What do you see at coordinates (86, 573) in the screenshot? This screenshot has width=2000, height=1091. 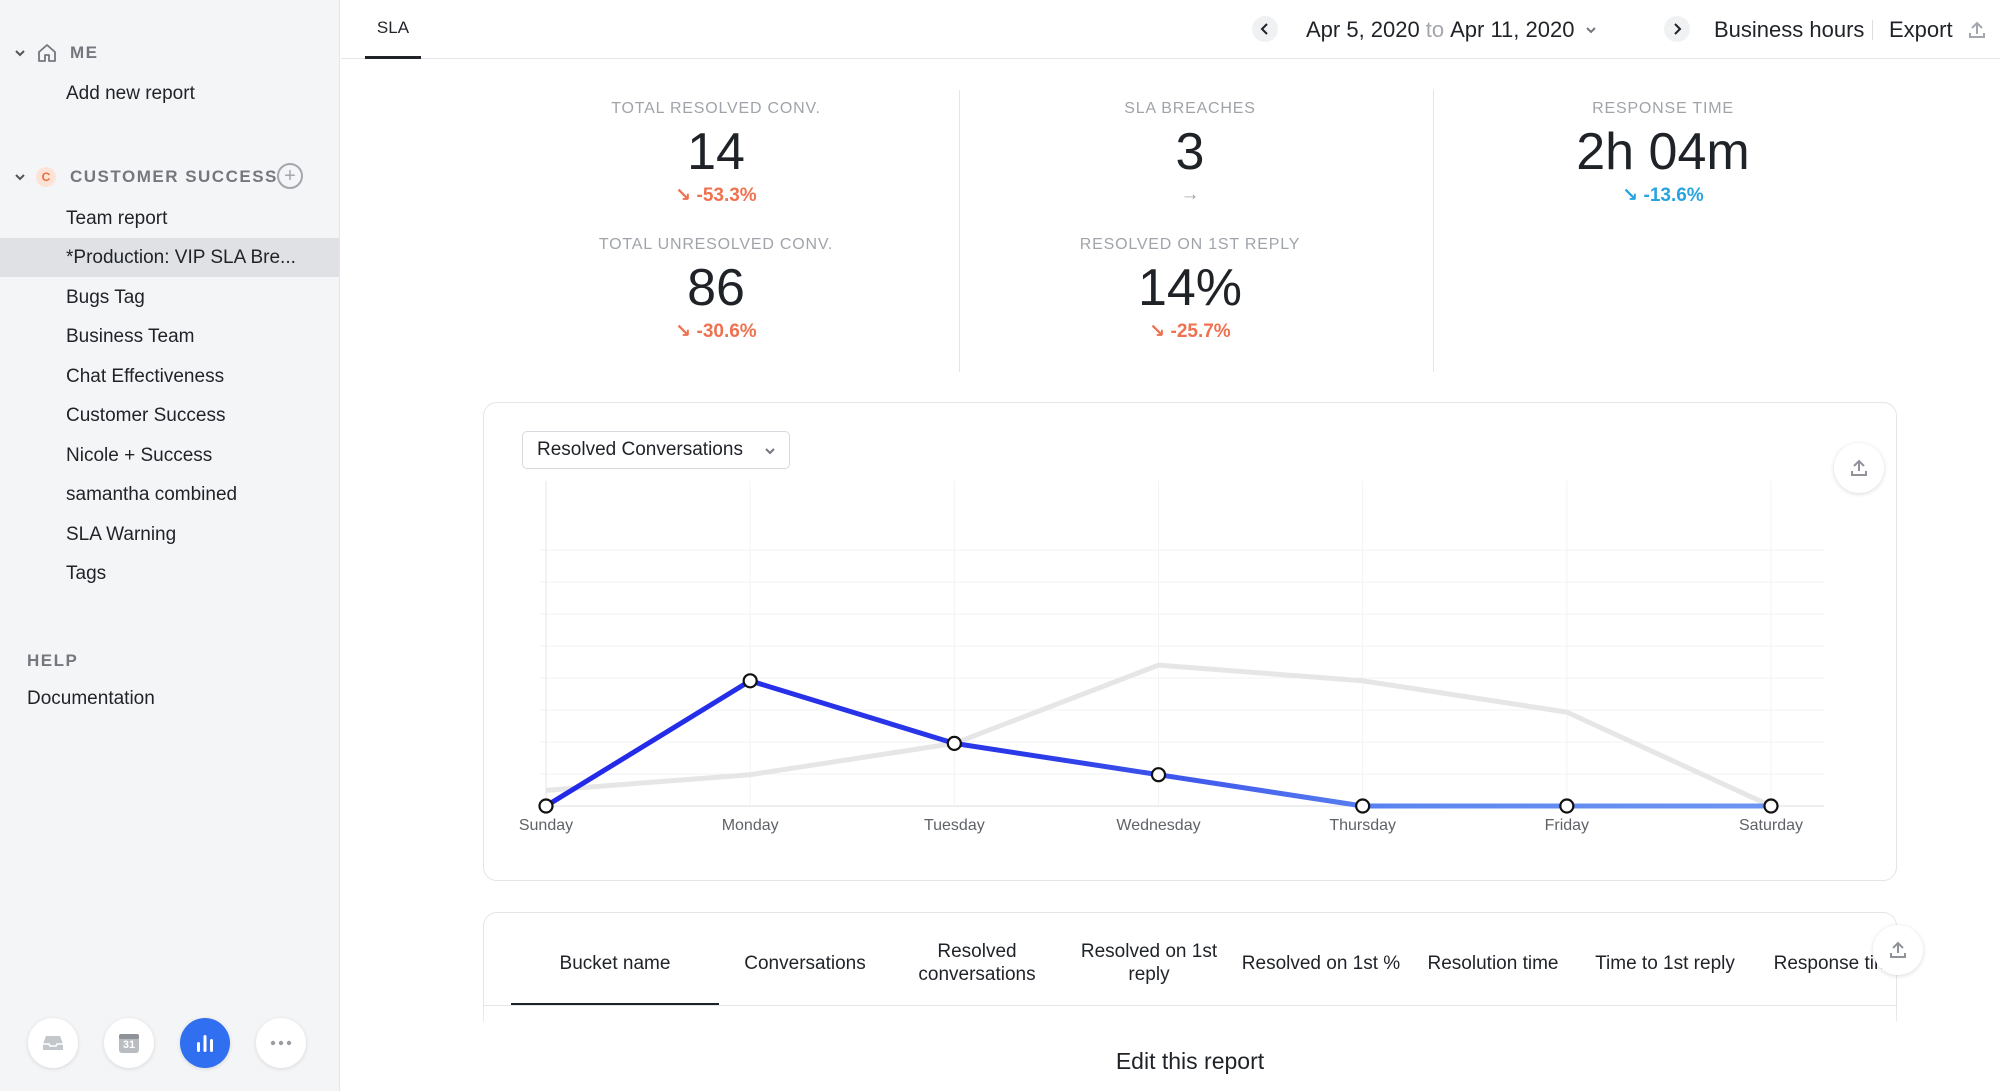 I see `sidebar-item-label: Tags` at bounding box center [86, 573].